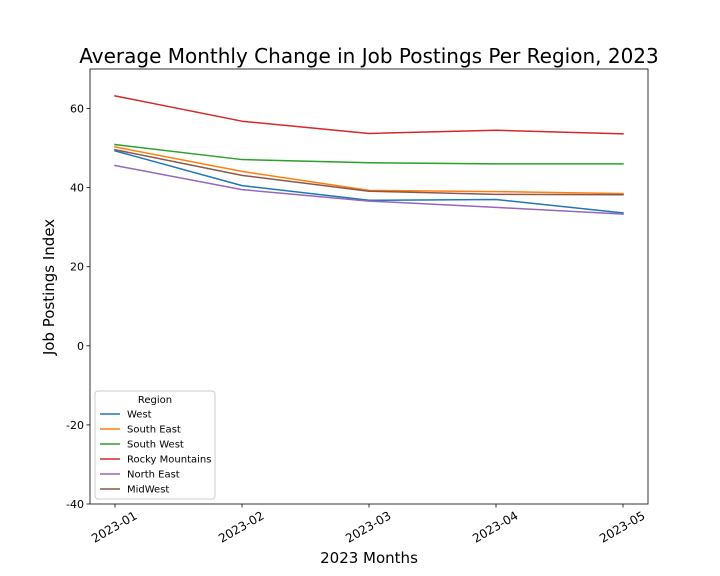  What do you see at coordinates (114, 526) in the screenshot?
I see `x-tick-label: 2023-01` at bounding box center [114, 526].